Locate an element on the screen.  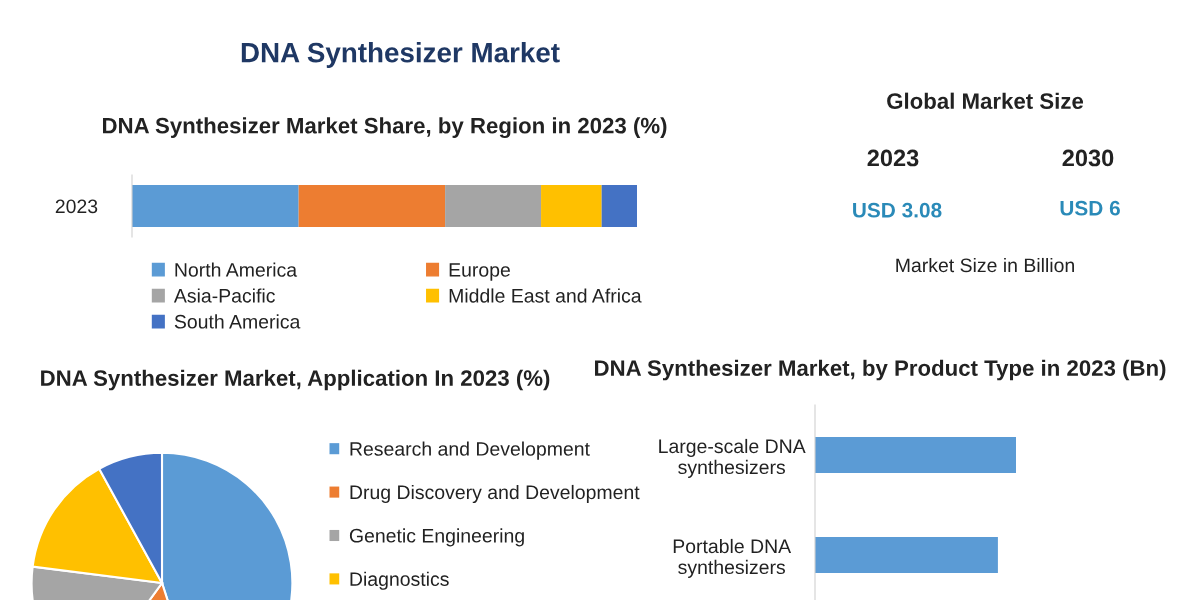
y-tick-label: Large-scale DNA synthesizers is located at coordinates (732, 458).